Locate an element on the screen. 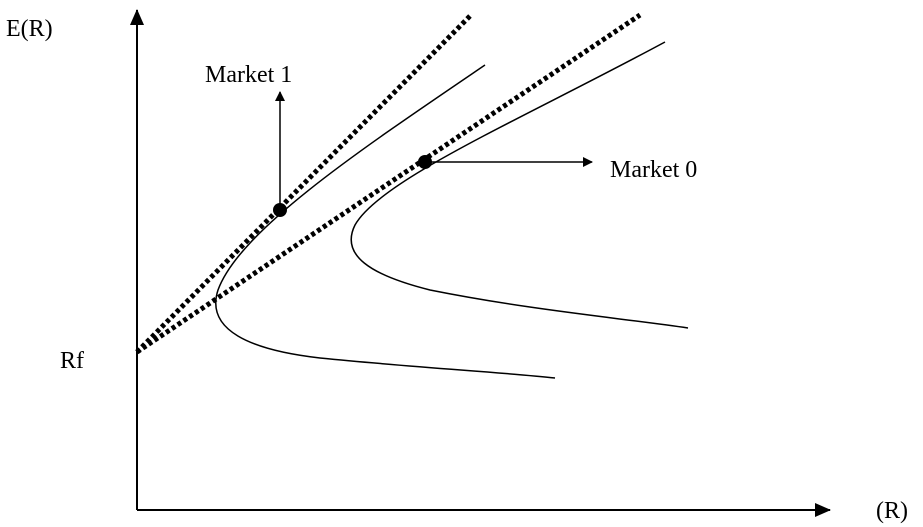  x-axis-label: (R) is located at coordinates (892, 511).